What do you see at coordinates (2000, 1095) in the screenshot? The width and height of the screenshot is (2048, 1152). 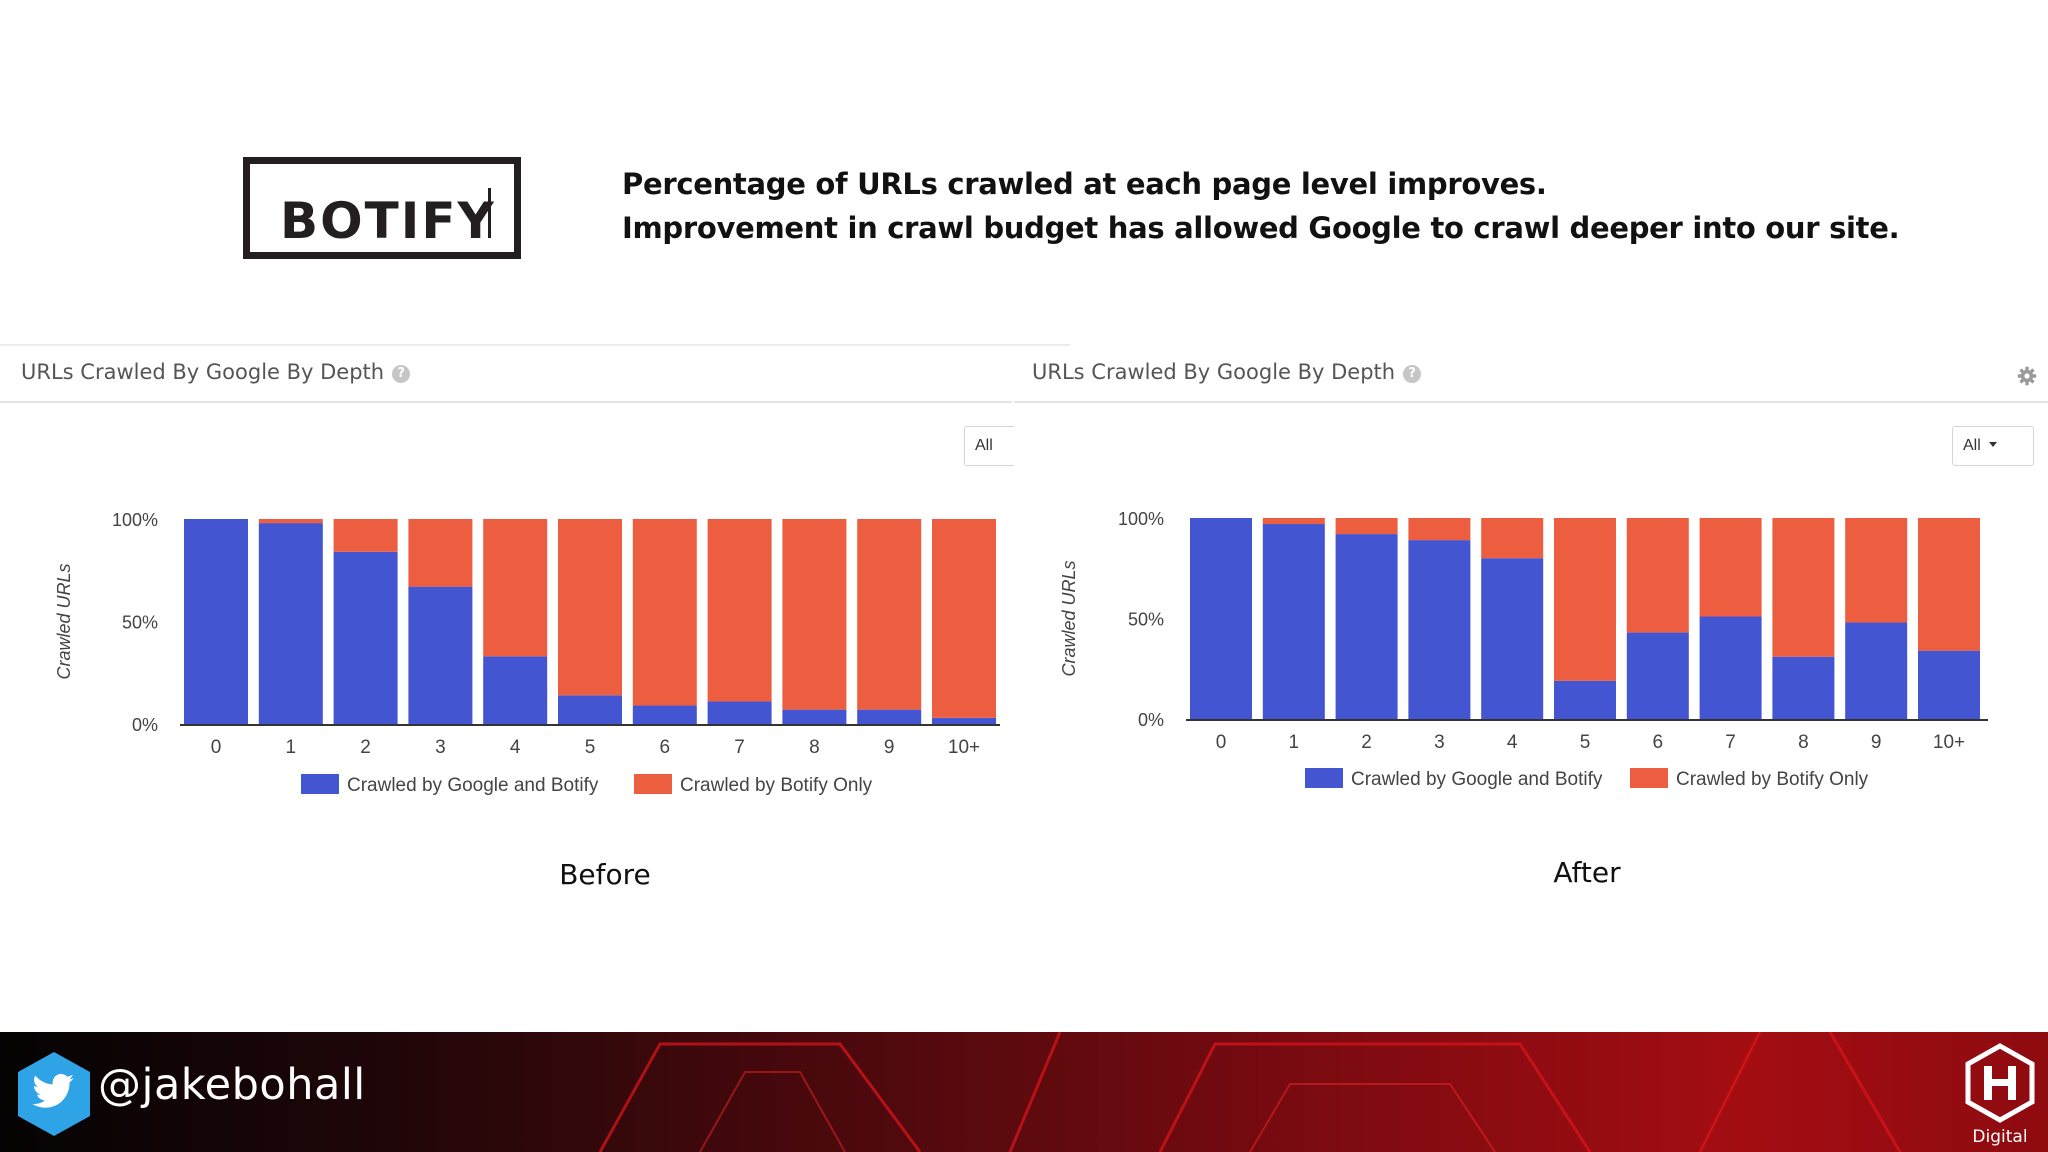 I see `h-digital-logo: Digital` at bounding box center [2000, 1095].